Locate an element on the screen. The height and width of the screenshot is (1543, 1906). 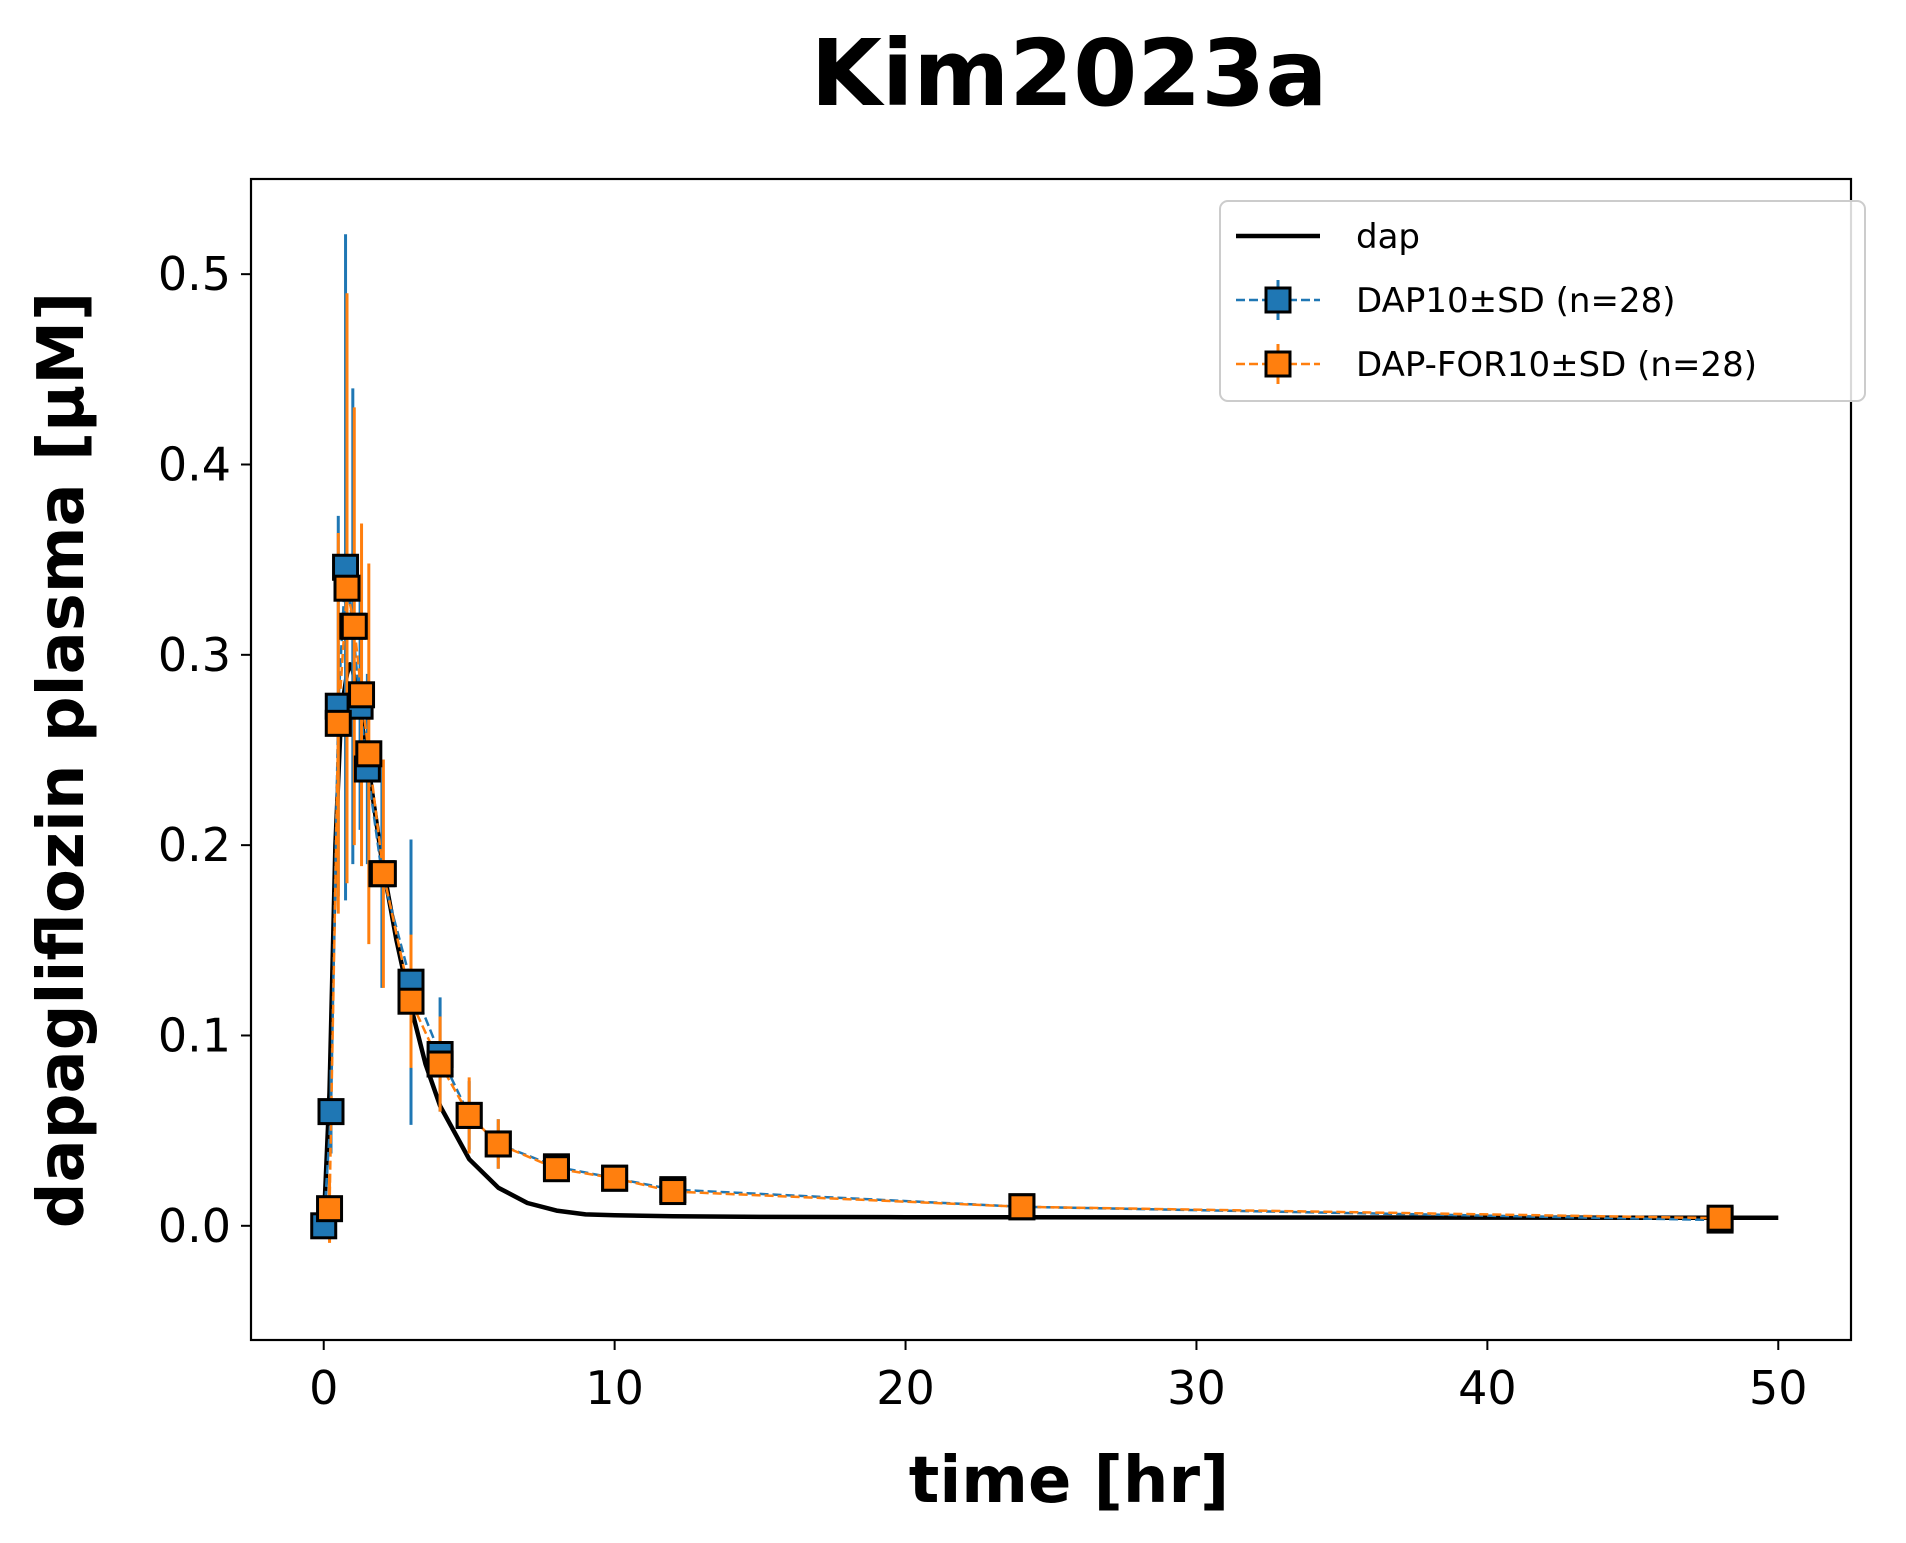
x-tick-label: 50 is located at coordinates (1778, 1388).